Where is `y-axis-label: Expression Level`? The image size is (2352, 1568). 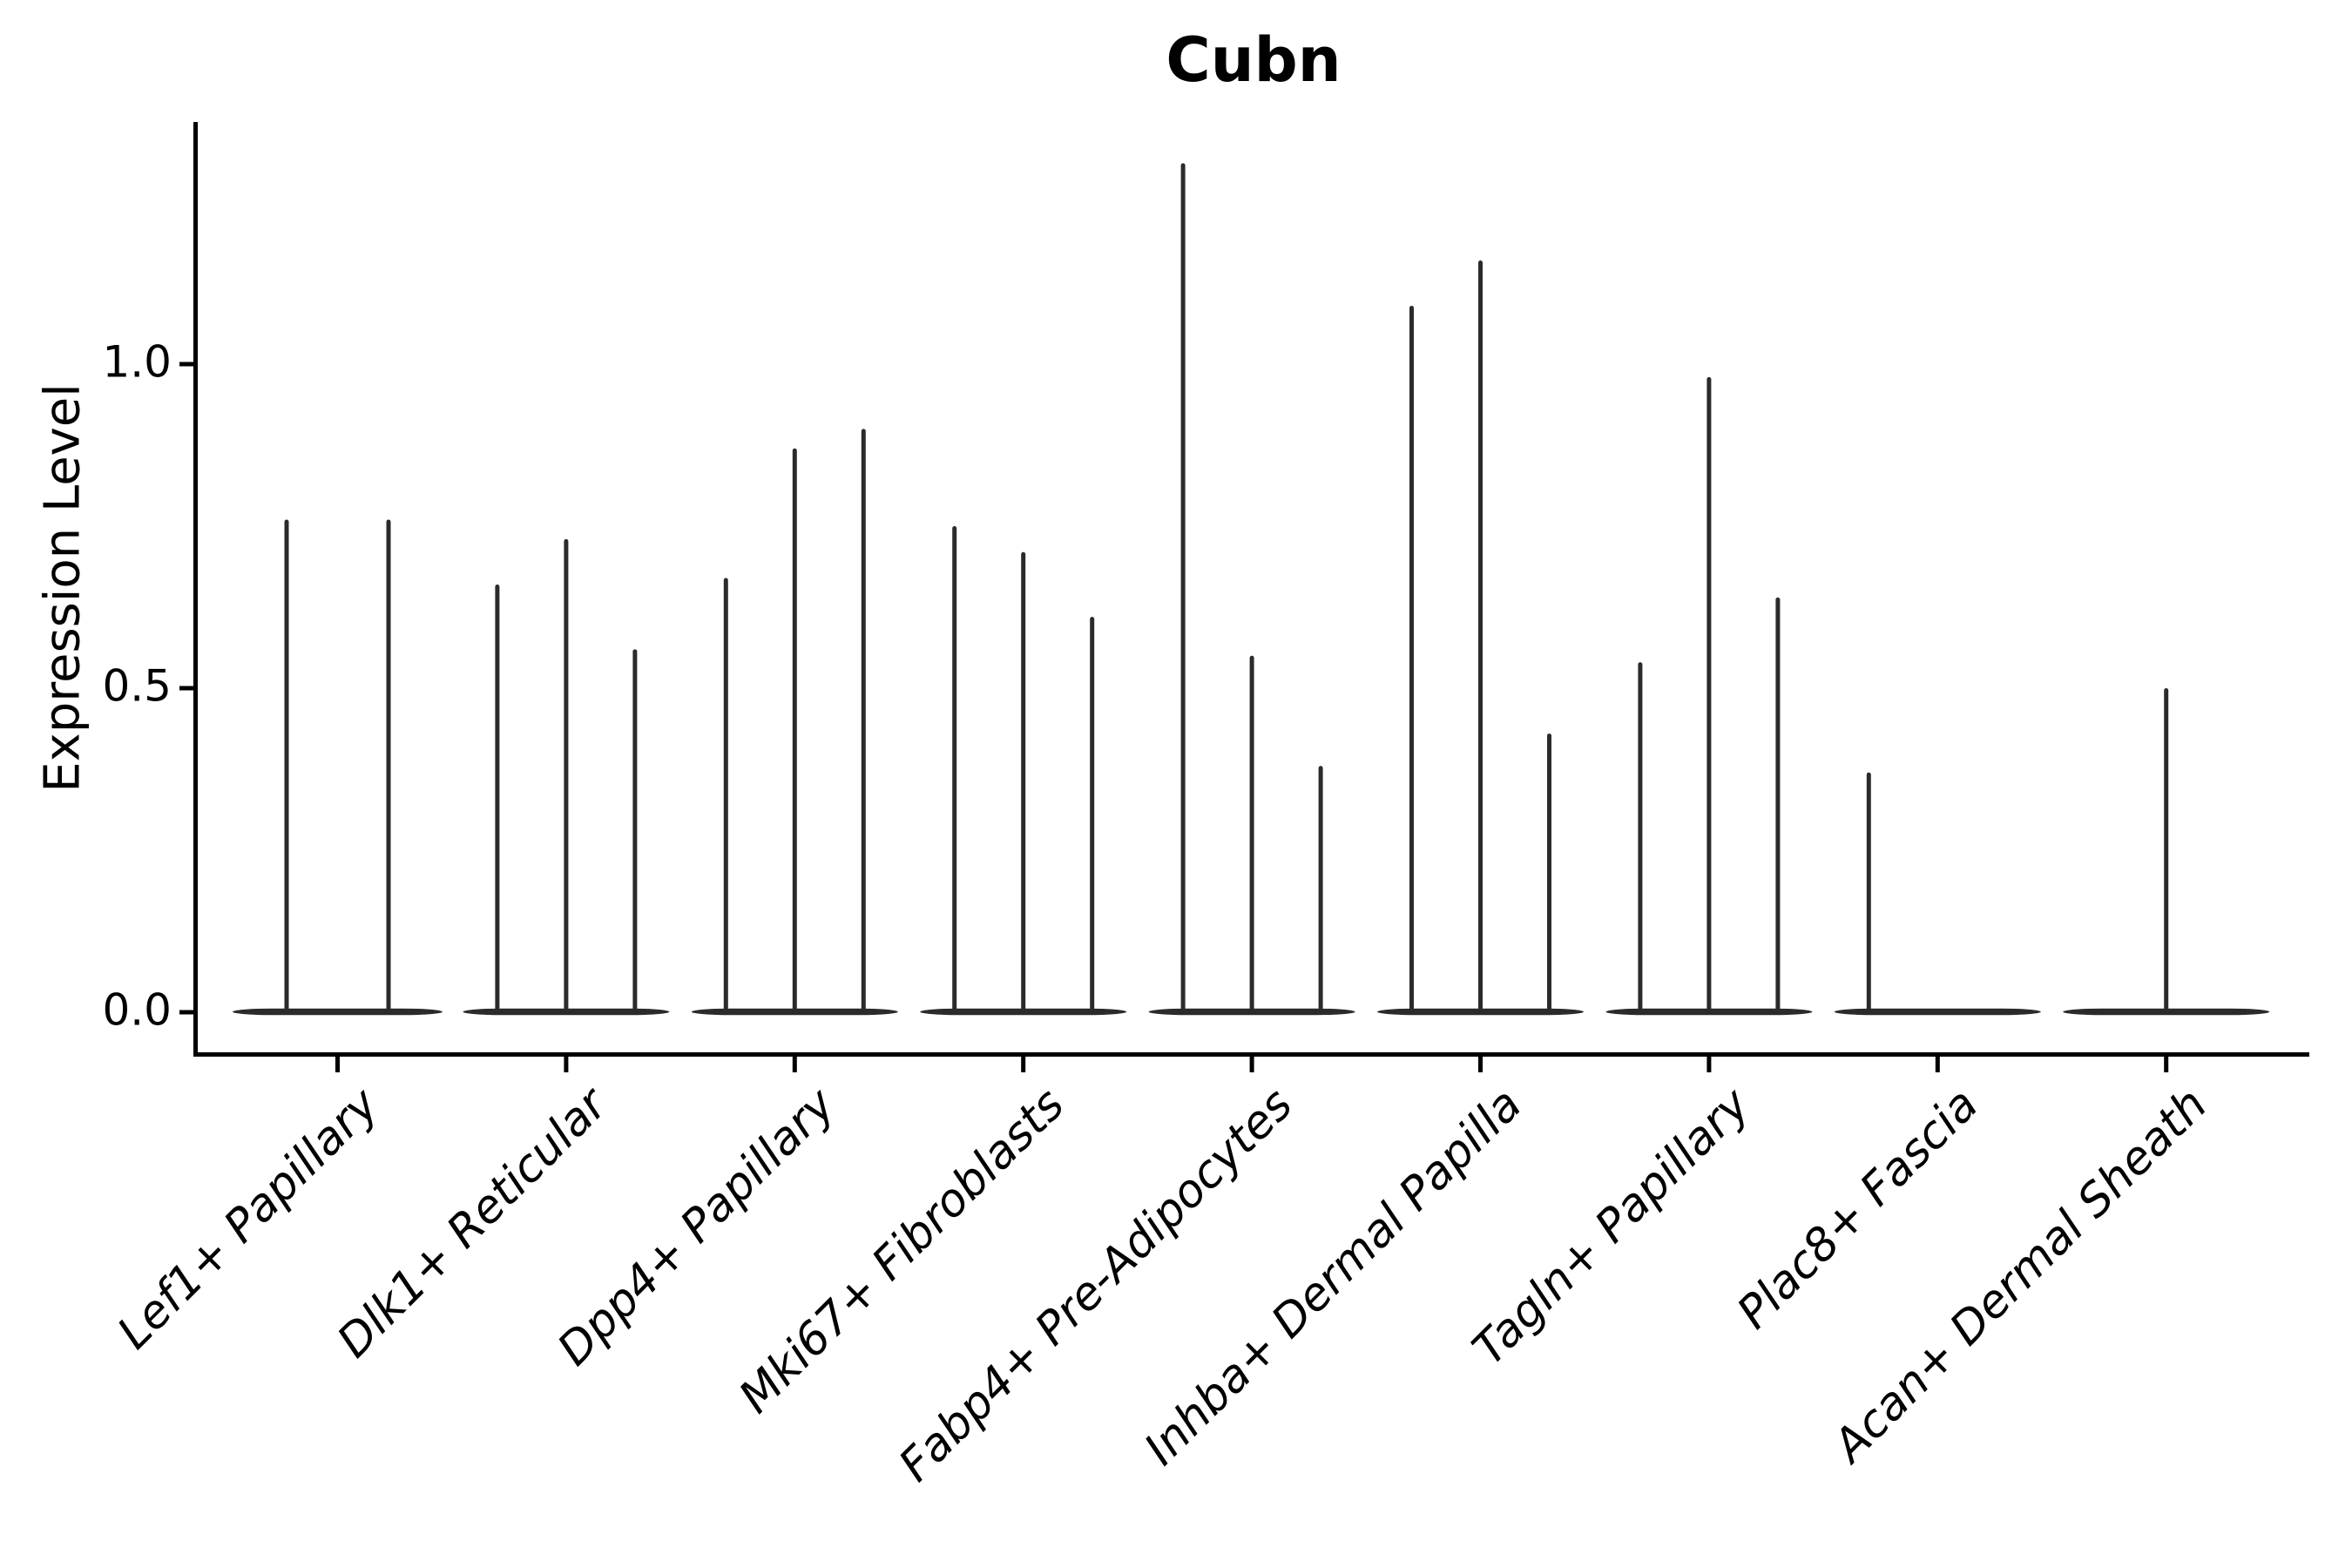
y-axis-label: Expression Level is located at coordinates (62, 588).